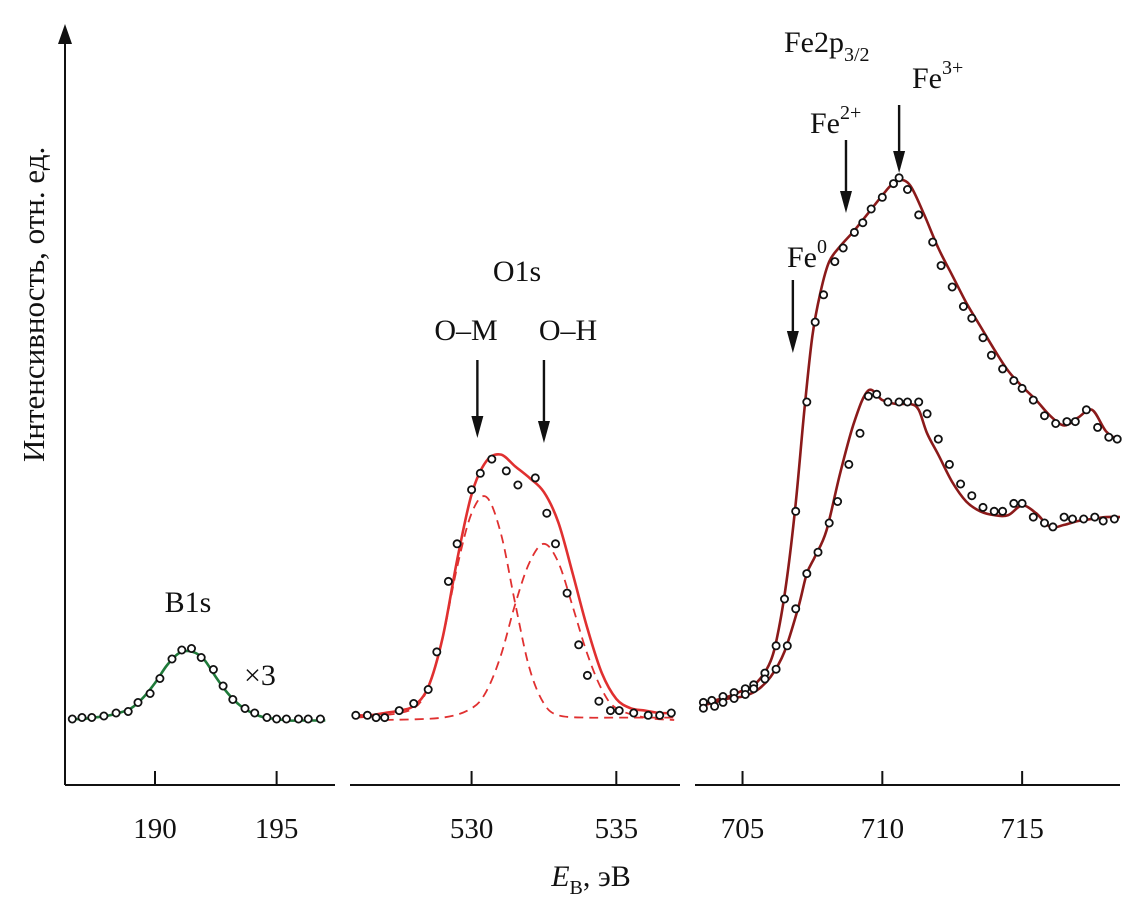 The height and width of the screenshot is (907, 1138). What do you see at coordinates (743, 829) in the screenshot?
I see `x-tick-label-fe-0: 705` at bounding box center [743, 829].